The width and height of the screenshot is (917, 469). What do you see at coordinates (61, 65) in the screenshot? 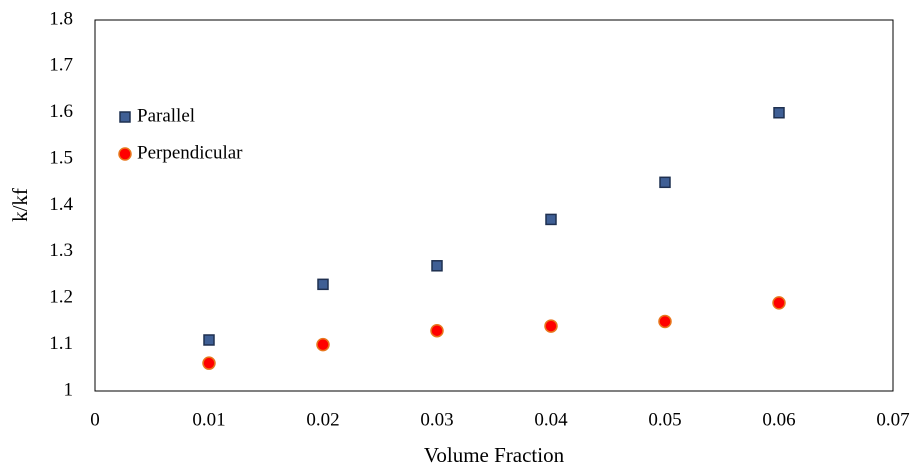
I see `y-tick-label: 1.7` at bounding box center [61, 65].